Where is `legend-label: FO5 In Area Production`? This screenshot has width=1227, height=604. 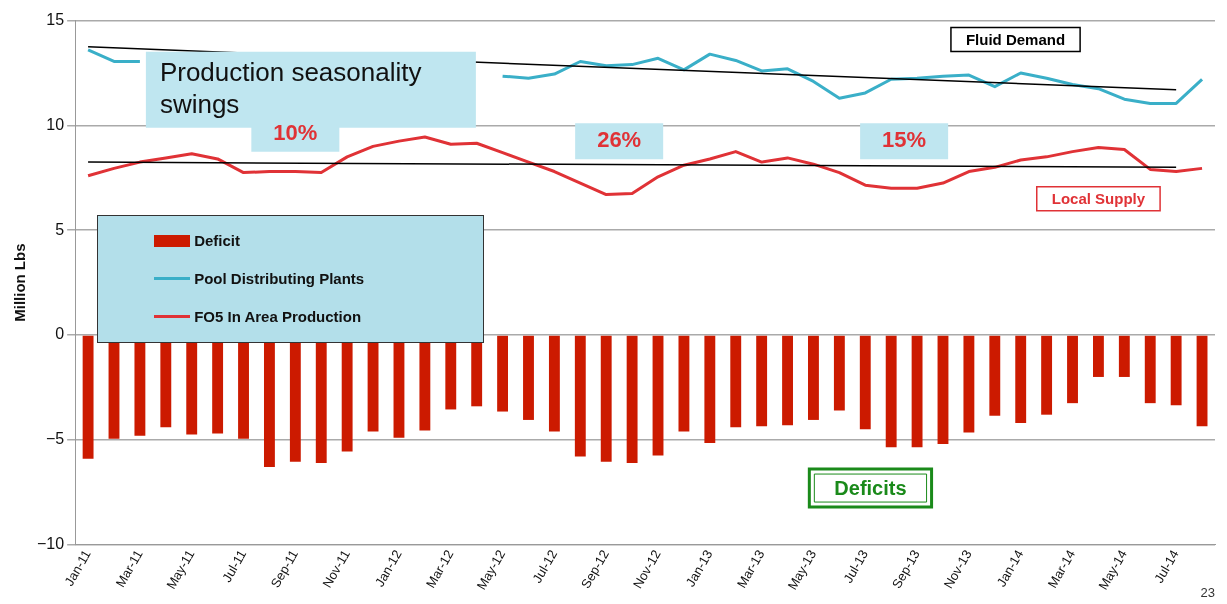 legend-label: FO5 In Area Production is located at coordinates (278, 316).